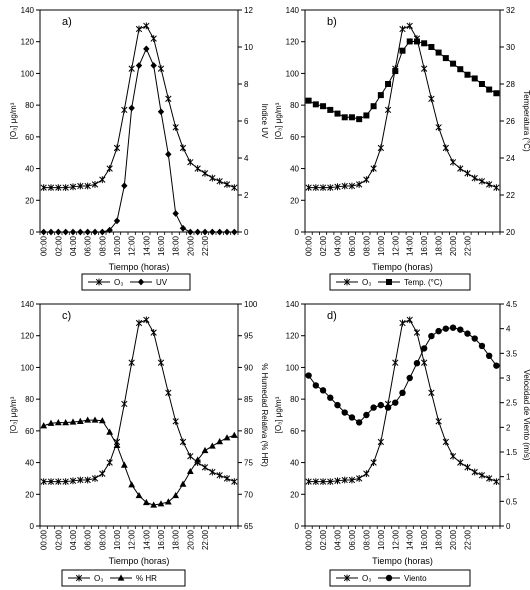  What do you see at coordinates (246, 195) in the screenshot?
I see `y2-tick-label: 2` at bounding box center [246, 195].